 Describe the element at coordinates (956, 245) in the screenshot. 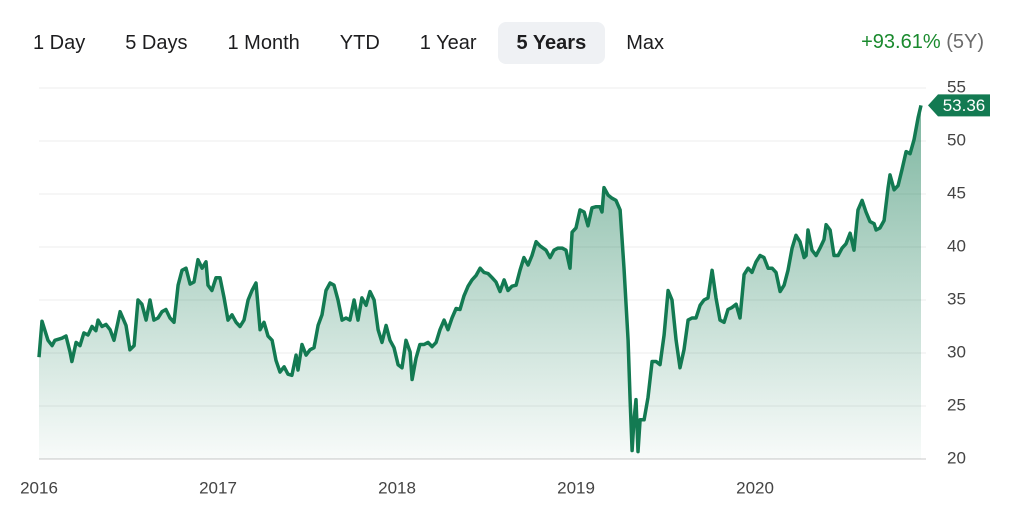

I see `y-tick-label: 40` at that location.